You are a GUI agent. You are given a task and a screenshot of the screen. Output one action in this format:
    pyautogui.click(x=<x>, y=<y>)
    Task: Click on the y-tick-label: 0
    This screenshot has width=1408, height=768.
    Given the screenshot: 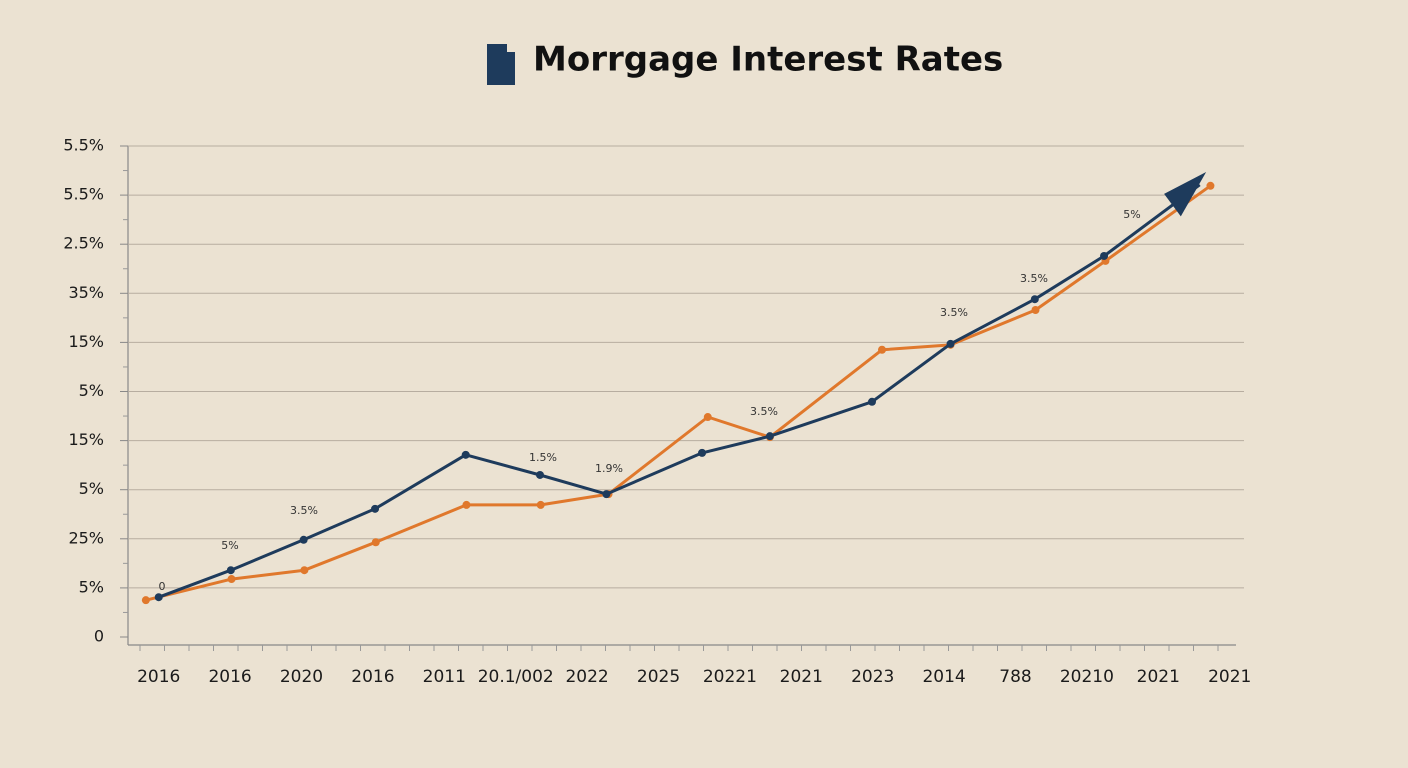 What is the action you would take?
    pyautogui.click(x=99, y=636)
    